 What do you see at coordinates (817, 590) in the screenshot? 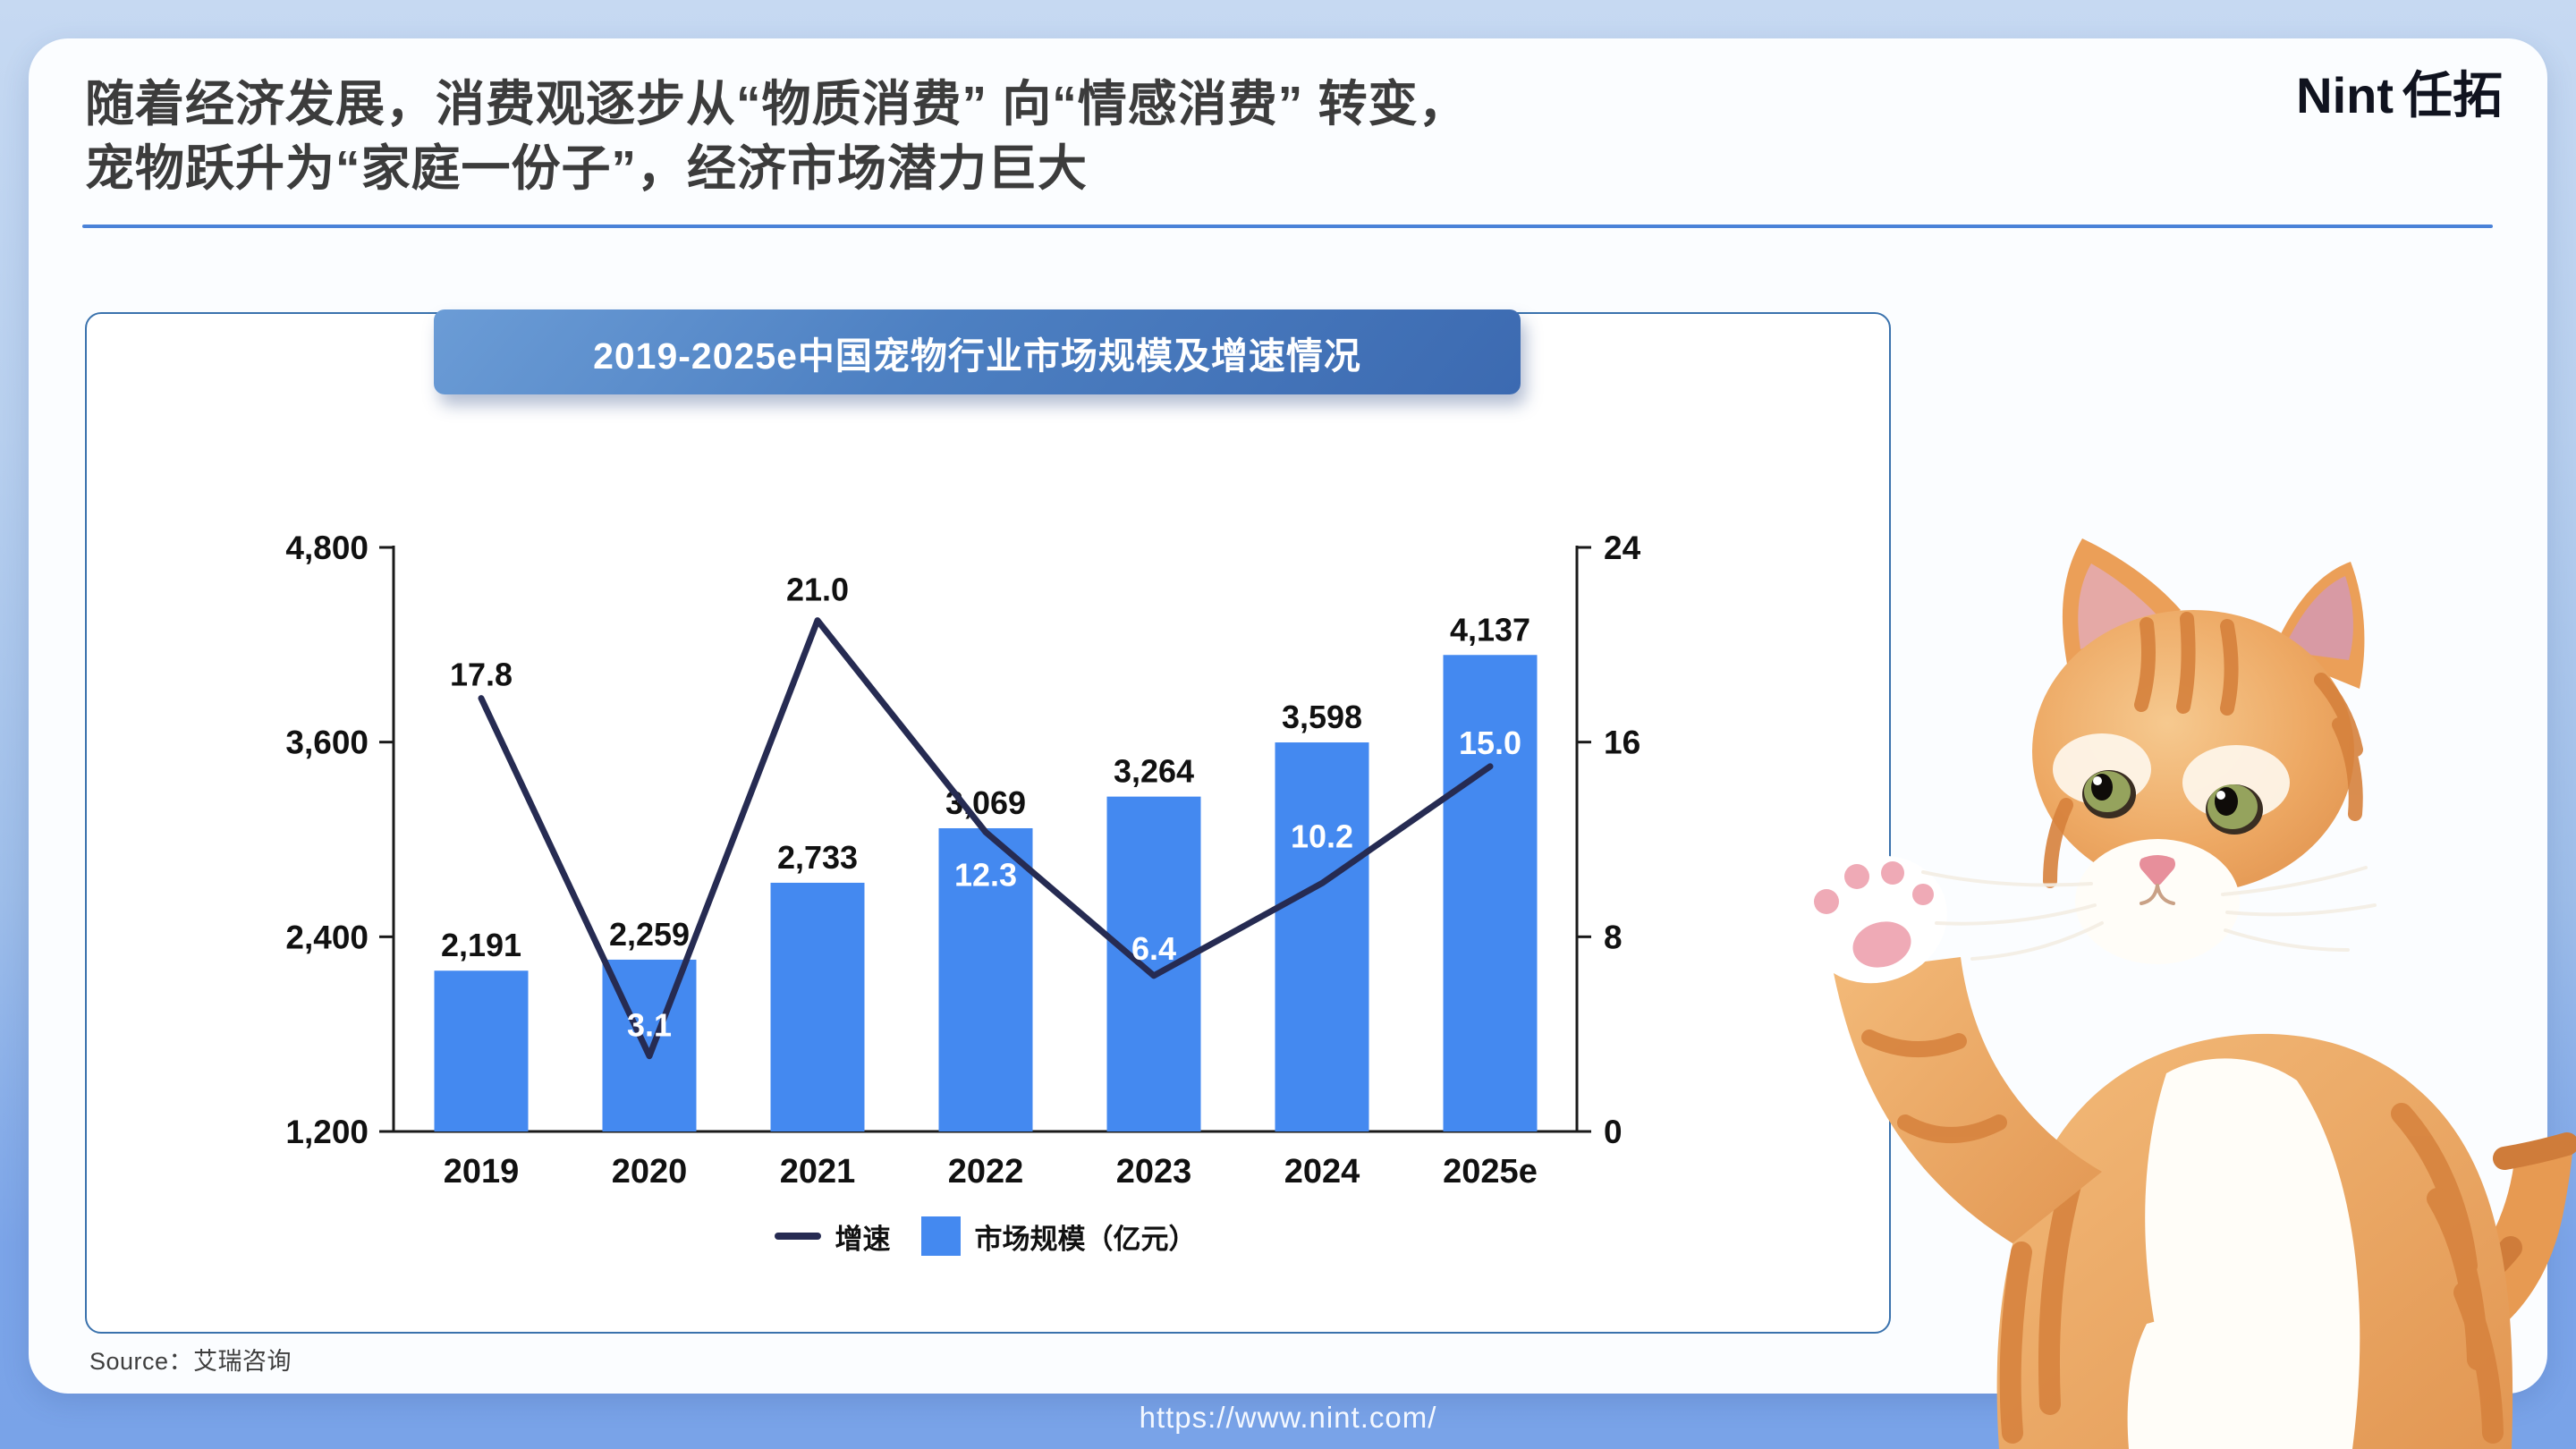
I see `growth-value-label: 21.0` at bounding box center [817, 590].